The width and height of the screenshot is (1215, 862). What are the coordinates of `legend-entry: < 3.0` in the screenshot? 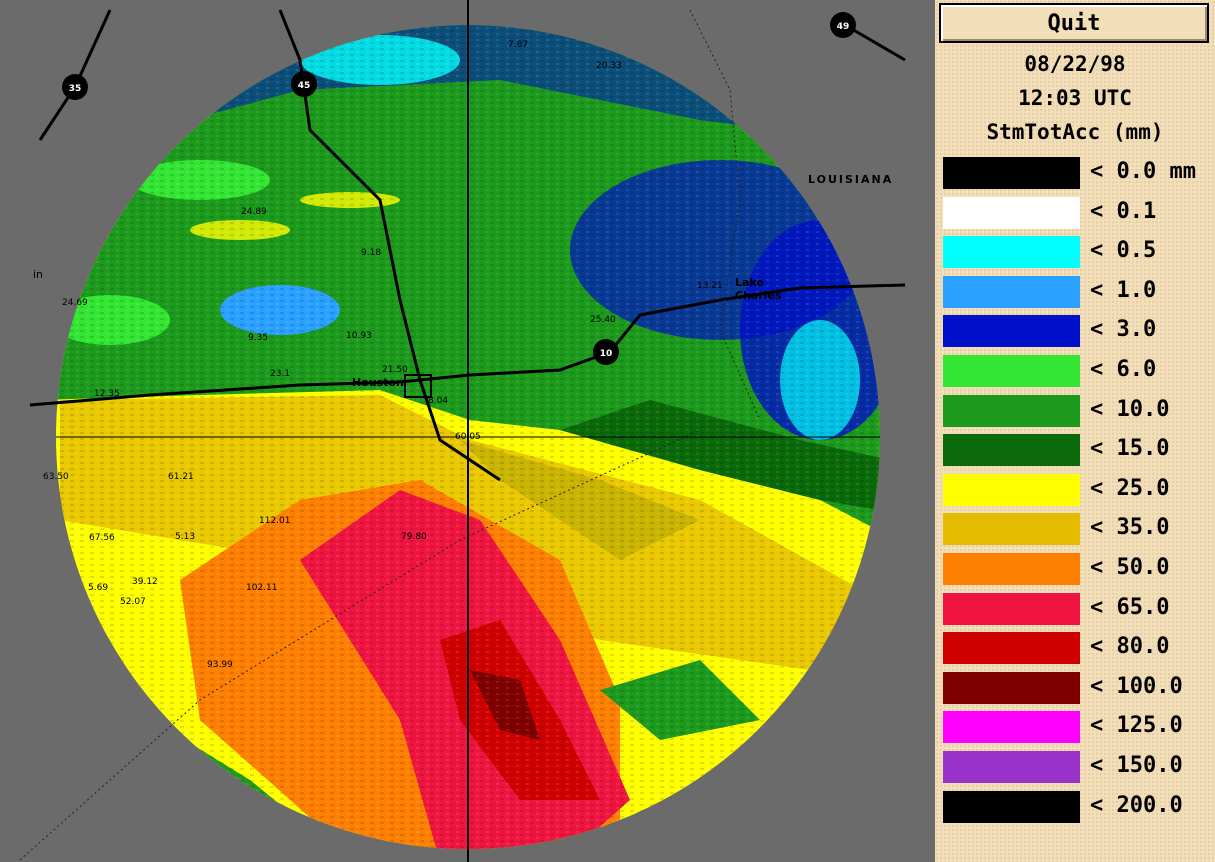 It's located at (1079, 331).